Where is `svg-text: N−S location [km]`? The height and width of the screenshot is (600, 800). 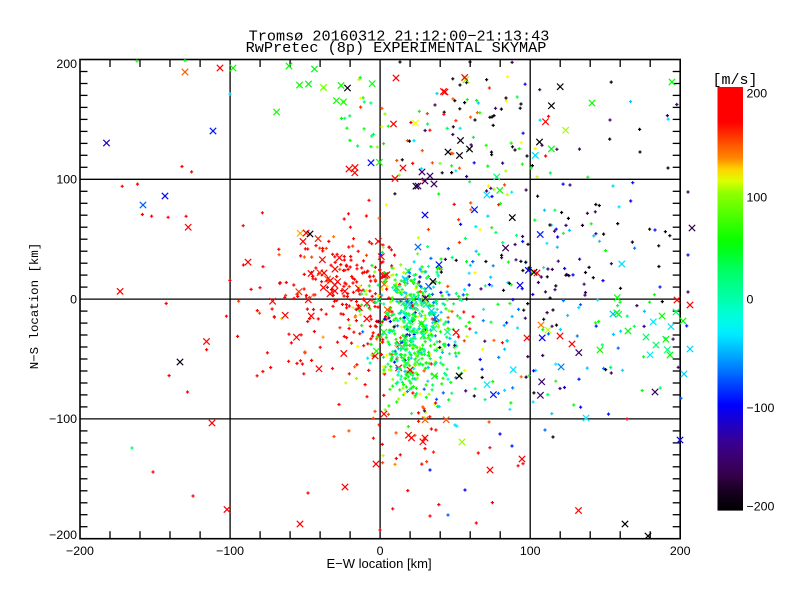 svg-text: N−S location [km] is located at coordinates (35, 306).